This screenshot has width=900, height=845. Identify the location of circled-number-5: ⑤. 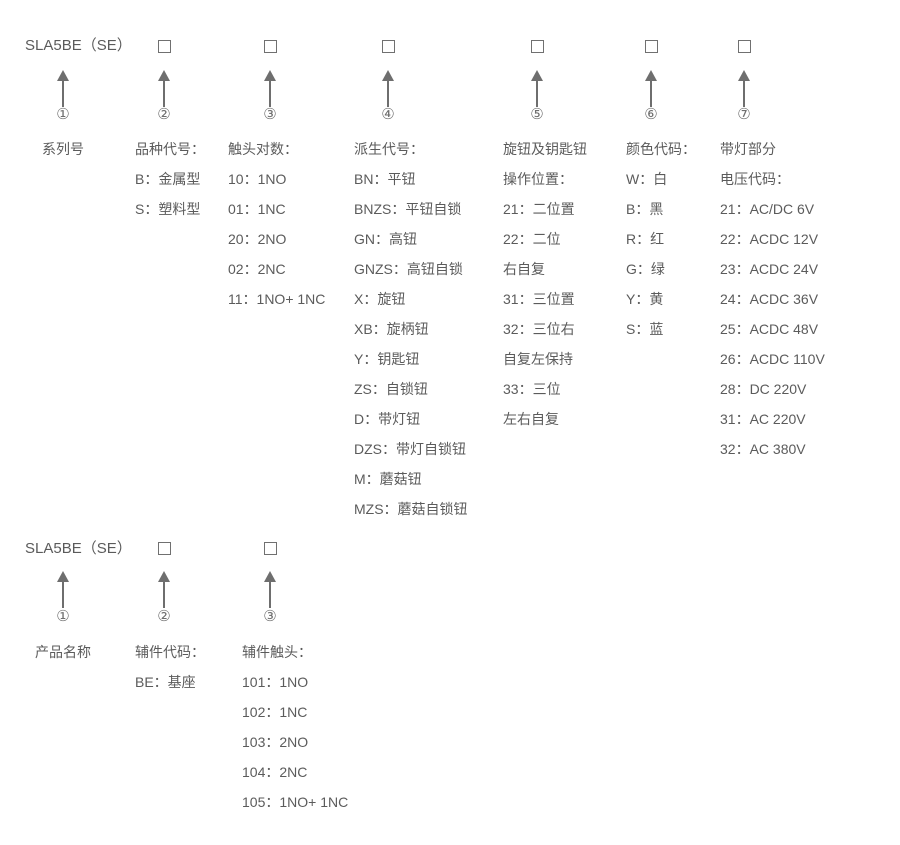
(537, 114).